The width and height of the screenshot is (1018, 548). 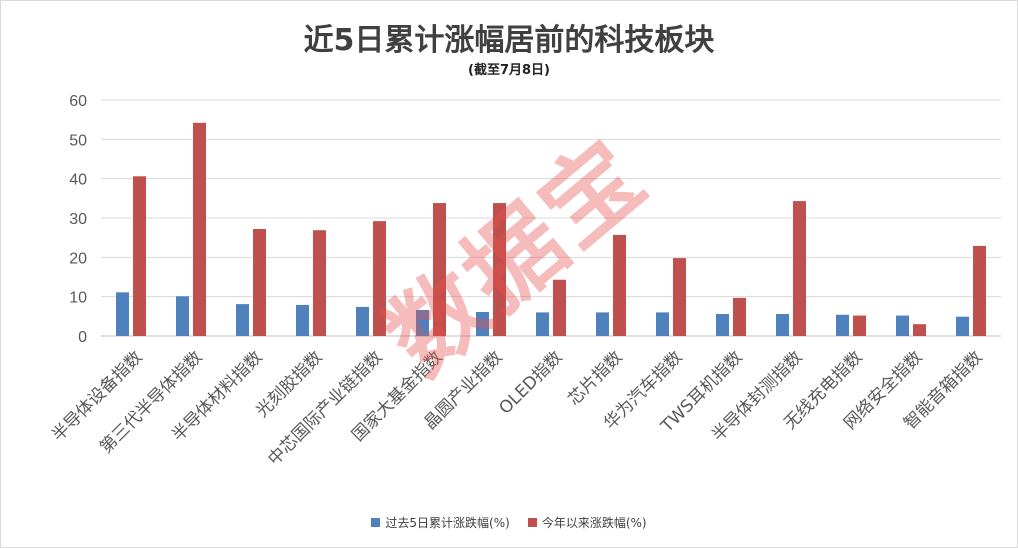 I want to click on y-tick-label: 60, so click(x=78, y=101).